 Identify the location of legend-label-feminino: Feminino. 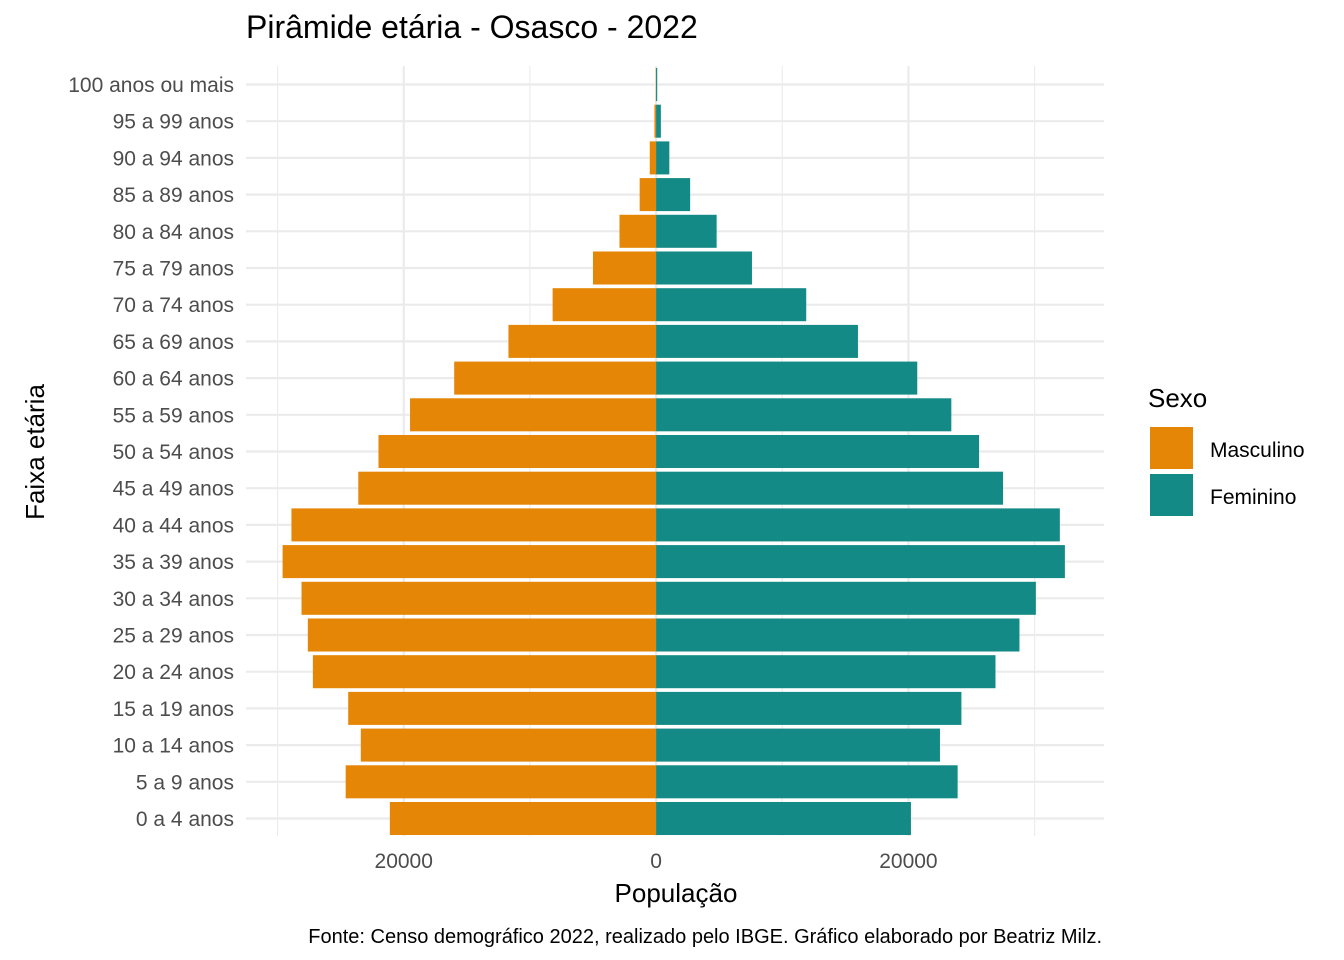
(1253, 497).